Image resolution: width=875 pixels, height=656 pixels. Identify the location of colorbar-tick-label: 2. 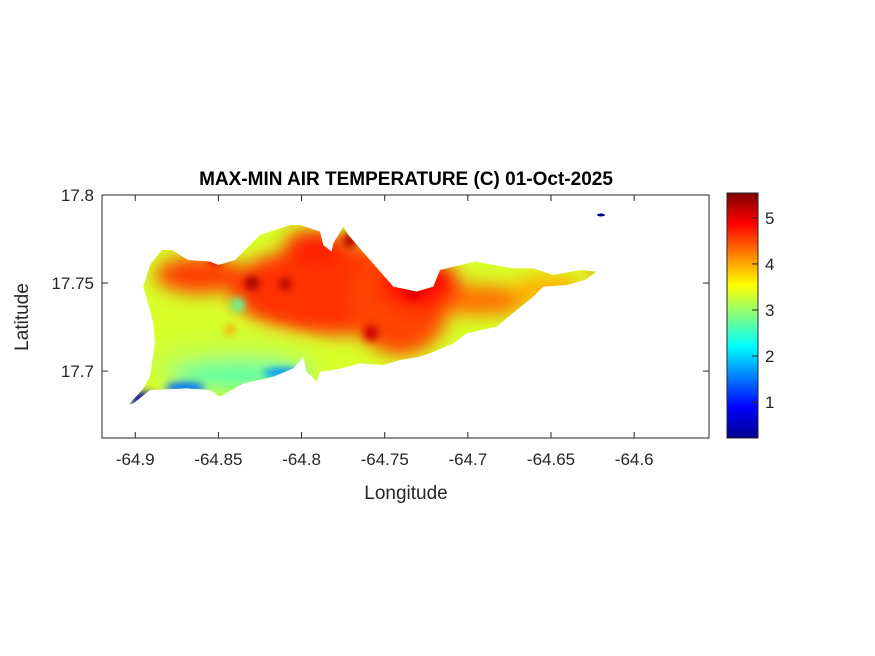
(769, 356).